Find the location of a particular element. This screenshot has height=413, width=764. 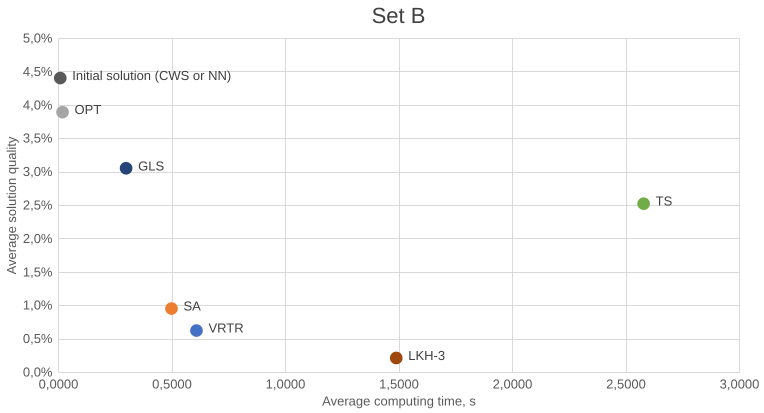

y-tick-label: 5,0% is located at coordinates (37, 38).